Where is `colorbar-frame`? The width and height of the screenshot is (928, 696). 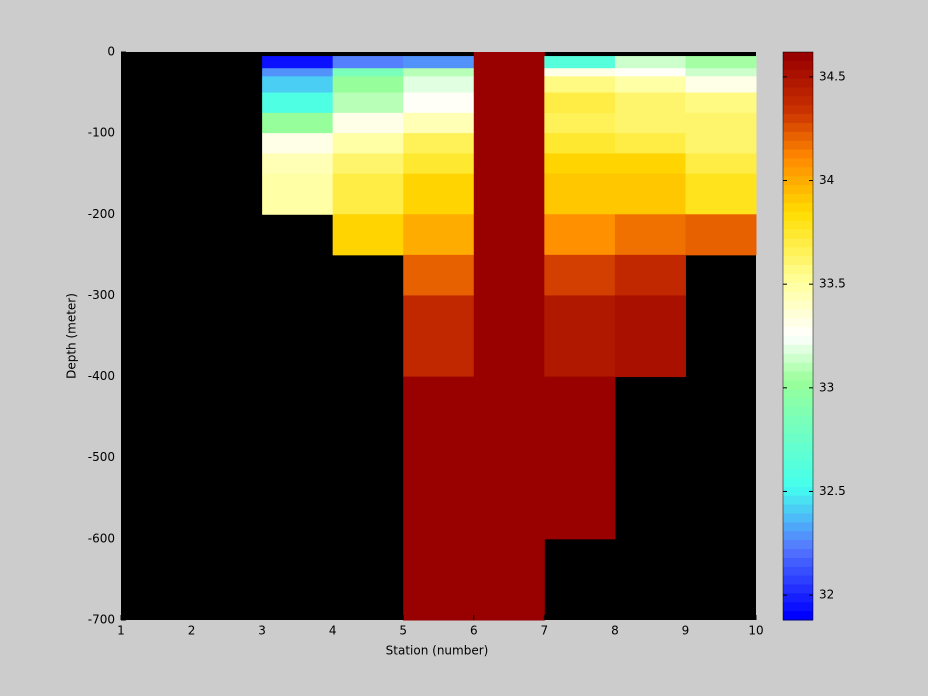
colorbar-frame is located at coordinates (798, 336).